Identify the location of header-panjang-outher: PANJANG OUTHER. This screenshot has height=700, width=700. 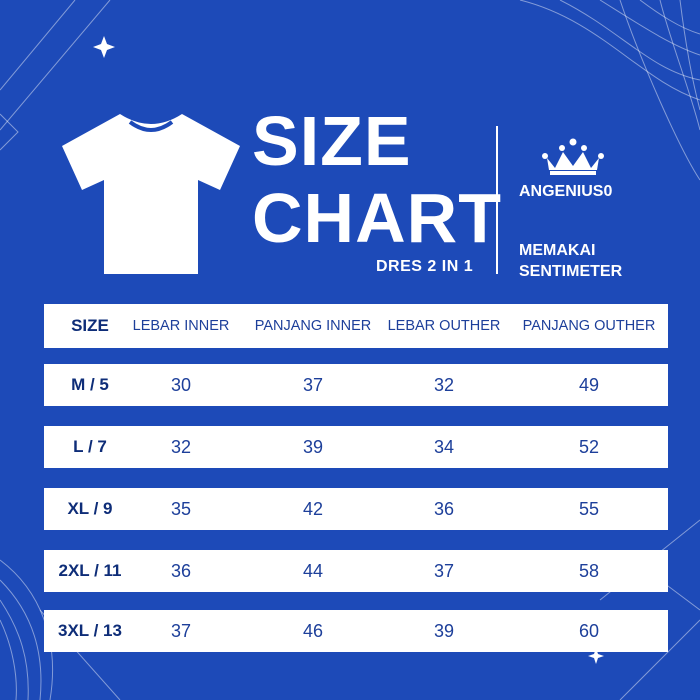
(589, 326).